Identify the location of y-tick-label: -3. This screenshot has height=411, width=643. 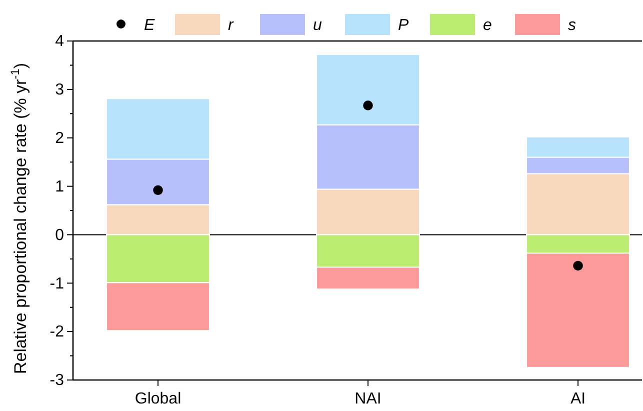
(57, 381).